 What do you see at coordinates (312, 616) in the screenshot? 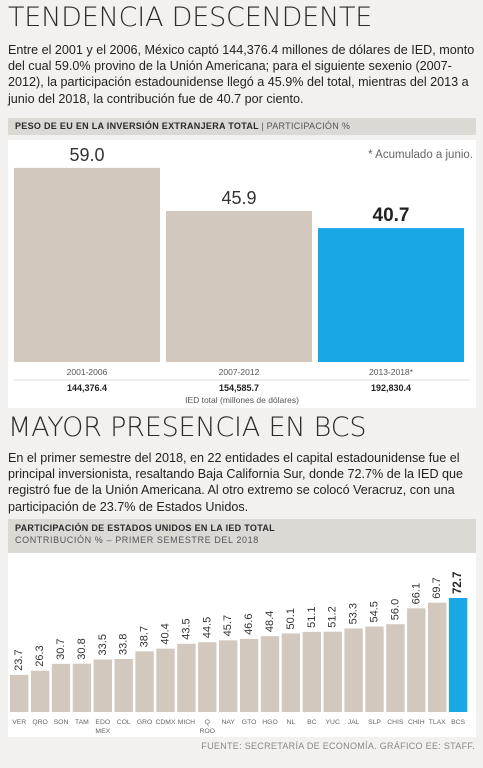
I see `chart2-value-label: 51.1` at bounding box center [312, 616].